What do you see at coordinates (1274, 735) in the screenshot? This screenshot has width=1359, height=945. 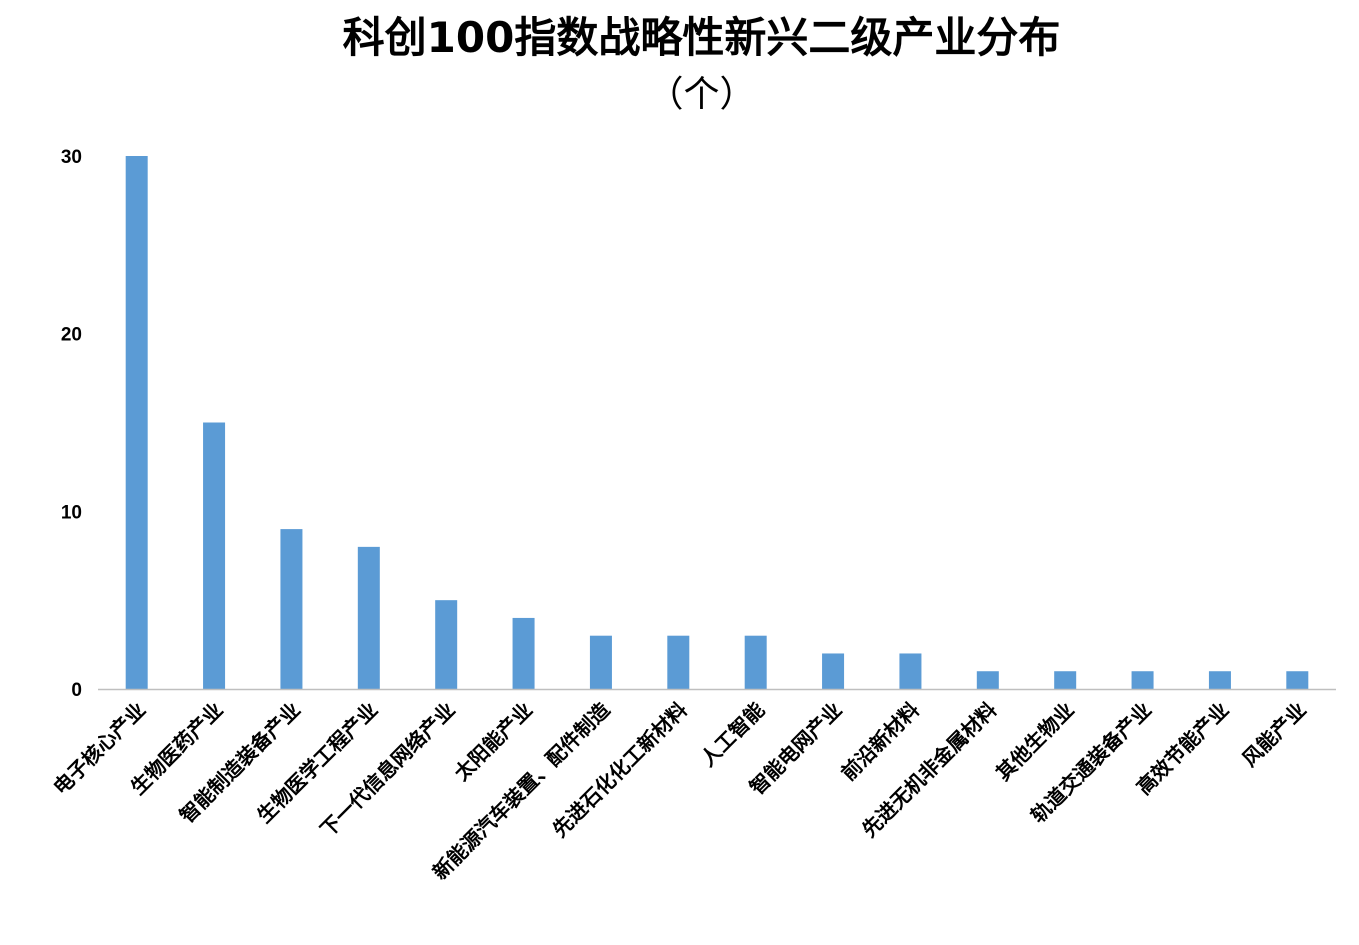 I see `x-tick-label: 风能产业` at bounding box center [1274, 735].